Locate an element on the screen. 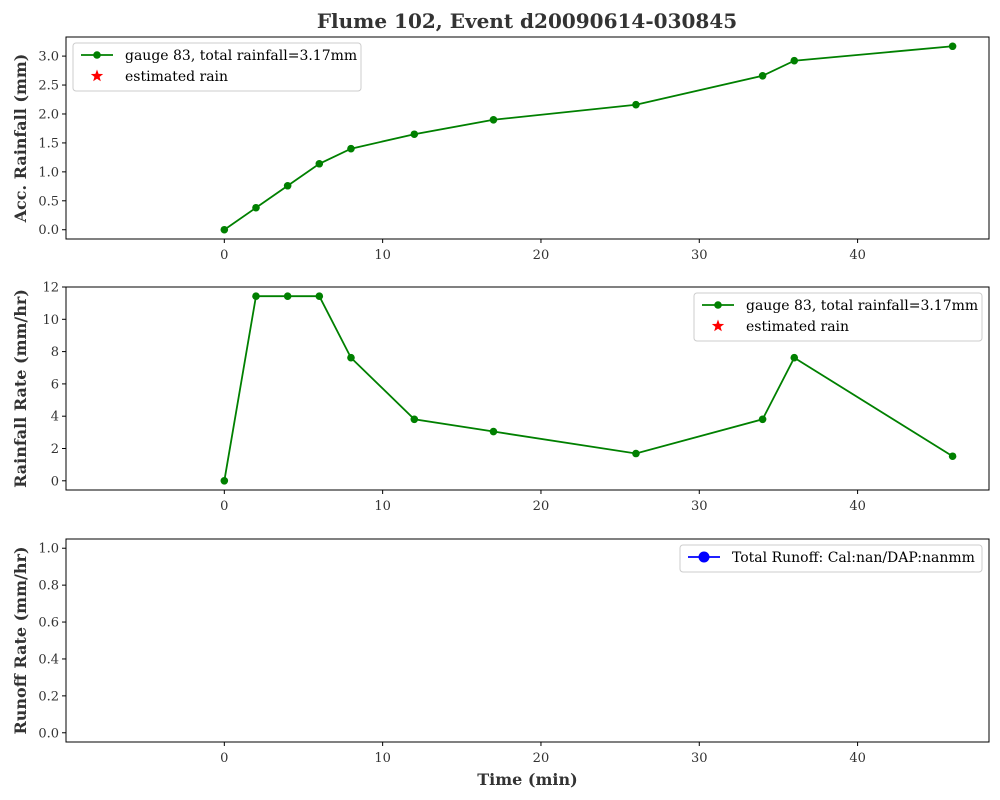 The height and width of the screenshot is (800, 1000). y-tick-label: 10 is located at coordinates (50, 320).